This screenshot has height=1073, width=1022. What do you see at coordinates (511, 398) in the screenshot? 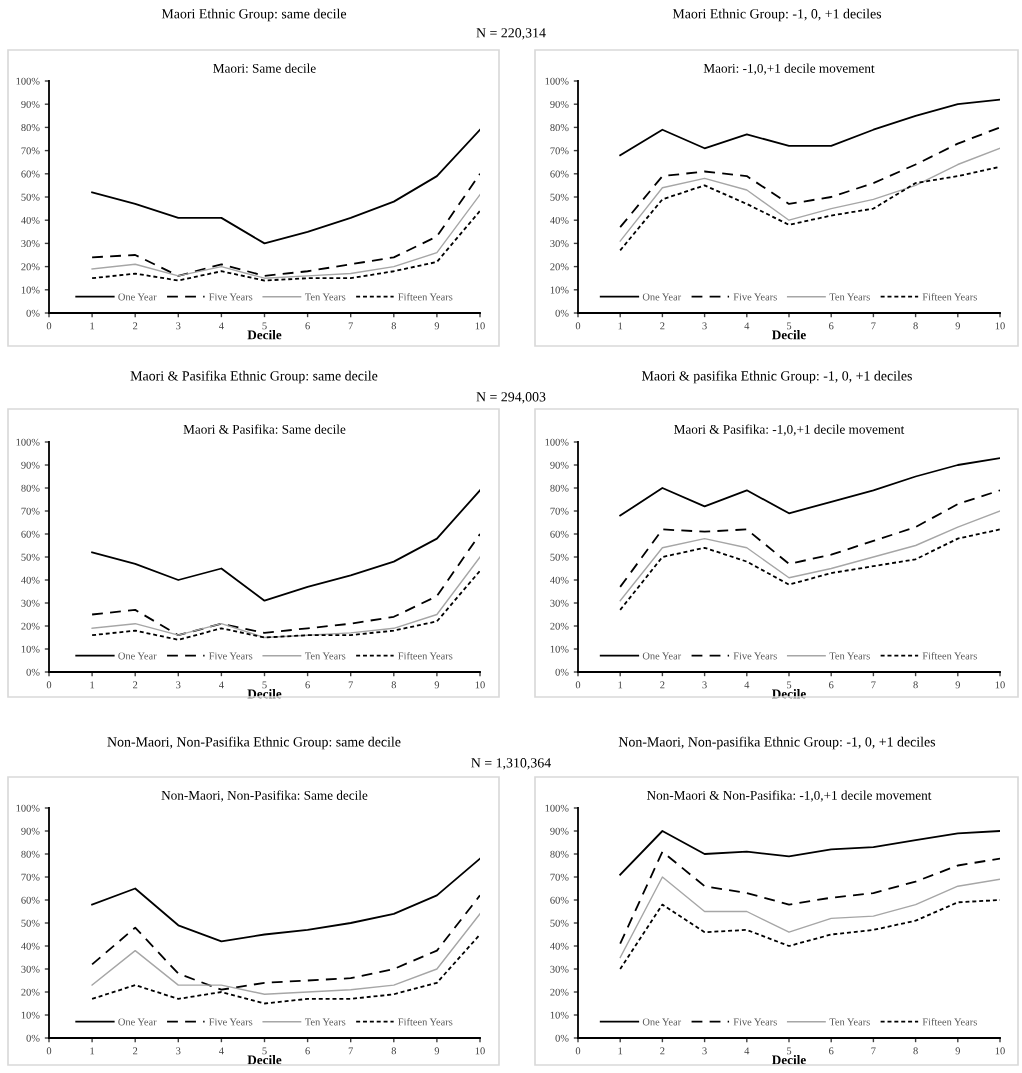
I see `text: N = 294,003` at bounding box center [511, 398].